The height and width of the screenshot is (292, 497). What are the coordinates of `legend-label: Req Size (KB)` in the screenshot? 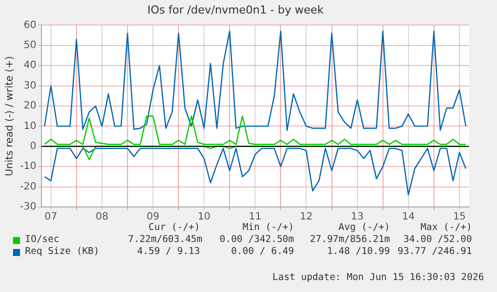 It's located at (62, 252).